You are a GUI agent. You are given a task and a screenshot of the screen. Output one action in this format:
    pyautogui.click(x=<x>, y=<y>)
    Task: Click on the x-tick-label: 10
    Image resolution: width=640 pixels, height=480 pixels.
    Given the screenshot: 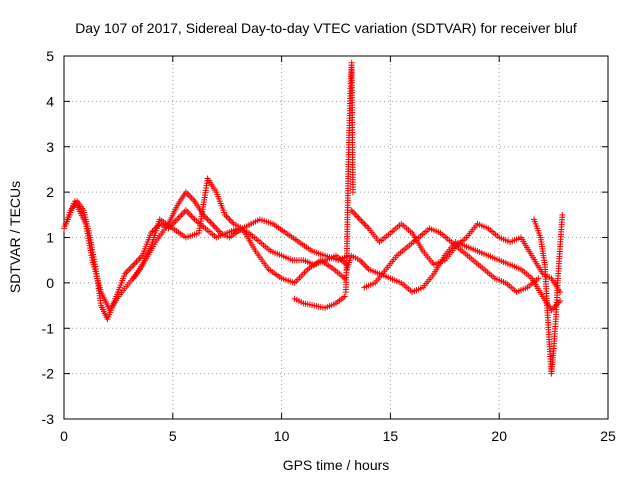 What is the action you would take?
    pyautogui.click(x=282, y=436)
    